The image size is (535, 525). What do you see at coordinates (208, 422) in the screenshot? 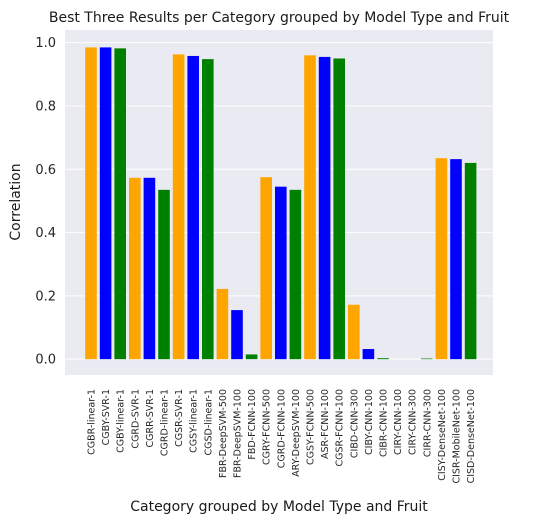
I see `x-tick-label: CGSD-linear-1` at bounding box center [208, 422].